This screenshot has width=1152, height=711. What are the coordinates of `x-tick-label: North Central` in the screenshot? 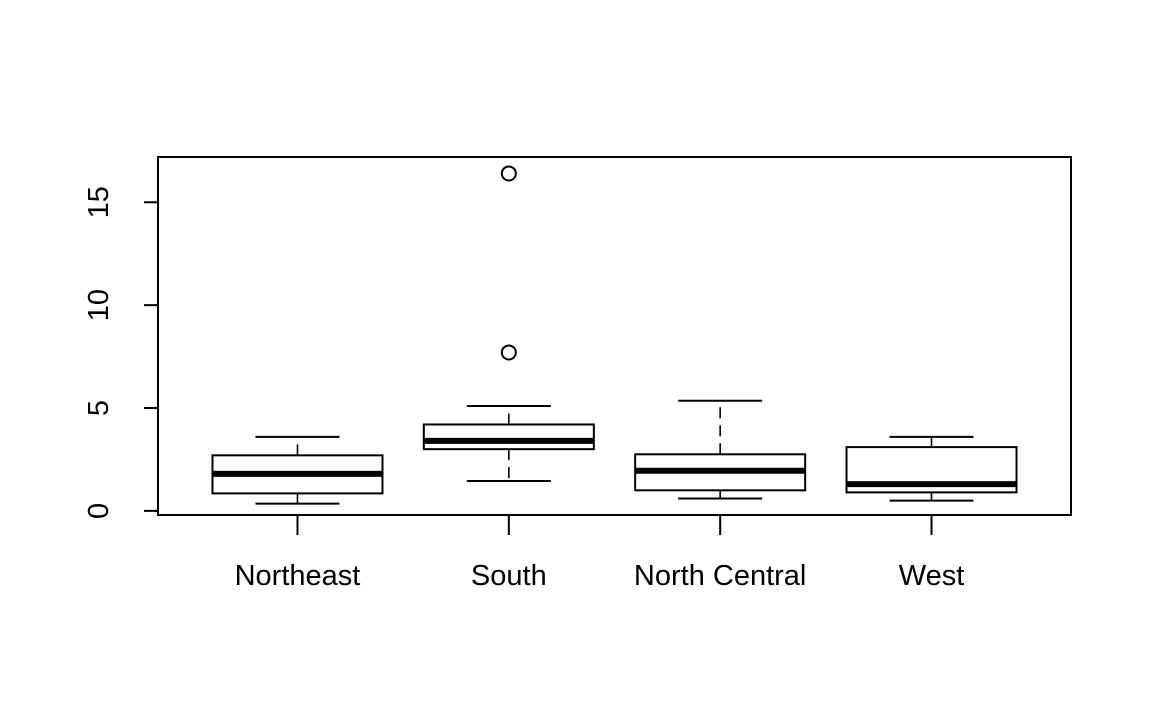 It's located at (720, 576).